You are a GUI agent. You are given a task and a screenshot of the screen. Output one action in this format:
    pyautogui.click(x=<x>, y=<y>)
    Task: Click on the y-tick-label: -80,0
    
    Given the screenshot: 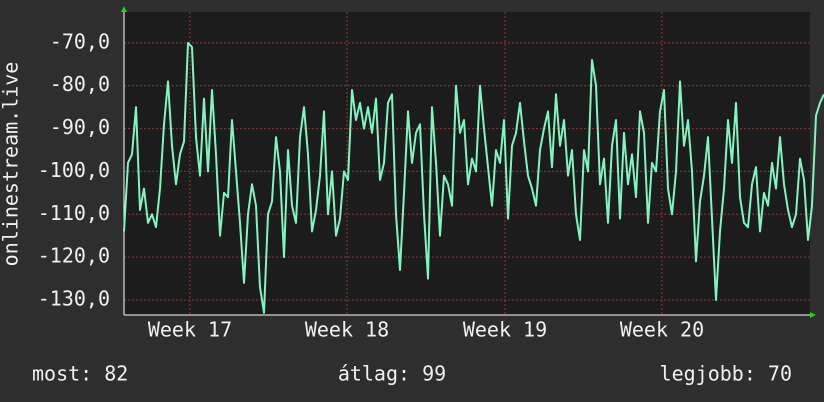 What is the action you would take?
    pyautogui.click(x=80, y=84)
    